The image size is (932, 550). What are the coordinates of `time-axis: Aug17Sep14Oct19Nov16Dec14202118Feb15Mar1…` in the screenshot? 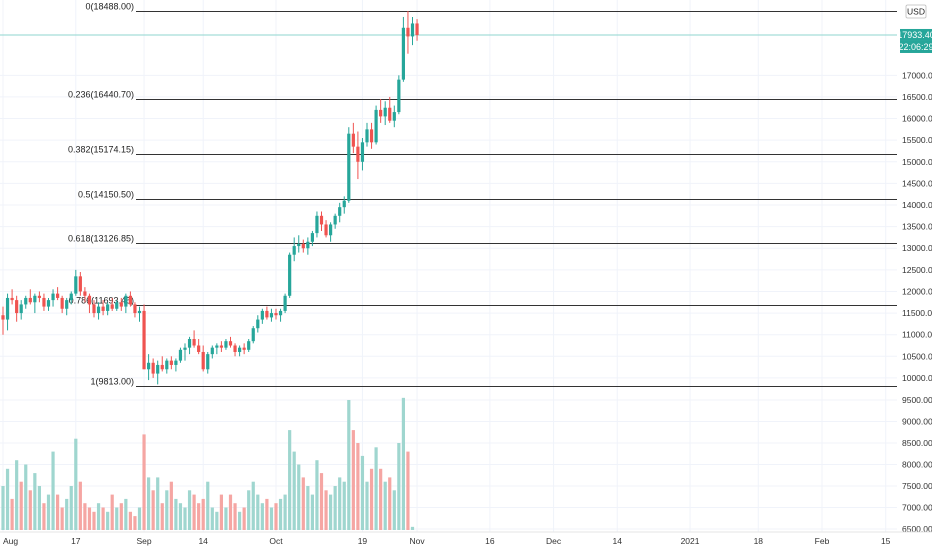 It's located at (466, 538).